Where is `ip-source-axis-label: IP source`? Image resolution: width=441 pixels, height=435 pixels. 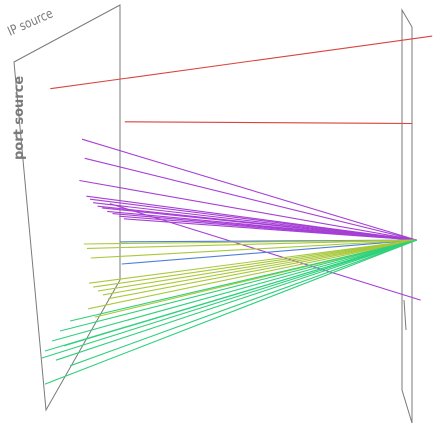 ip-source-axis-label: IP source is located at coordinates (31, 22).